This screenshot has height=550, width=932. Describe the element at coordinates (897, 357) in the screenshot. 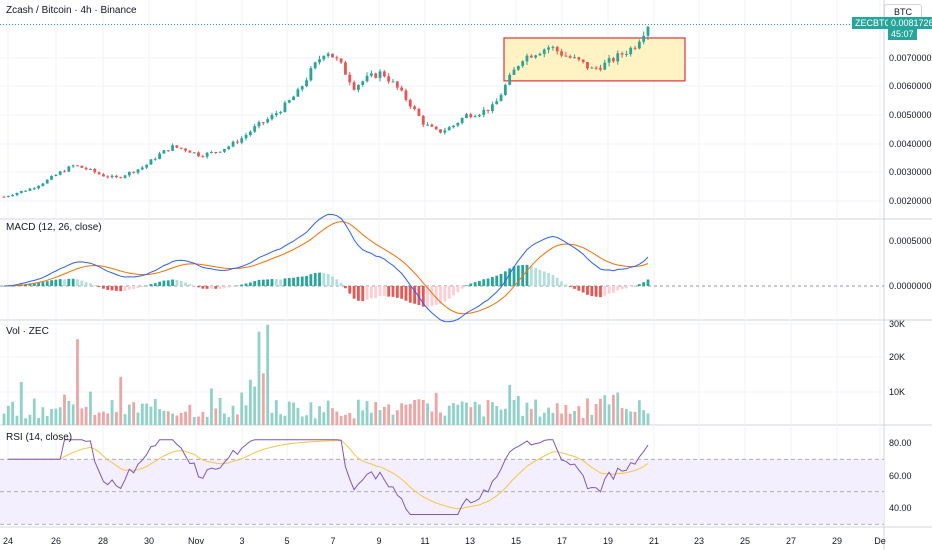

I see `volume-tick-label: 20K` at that location.